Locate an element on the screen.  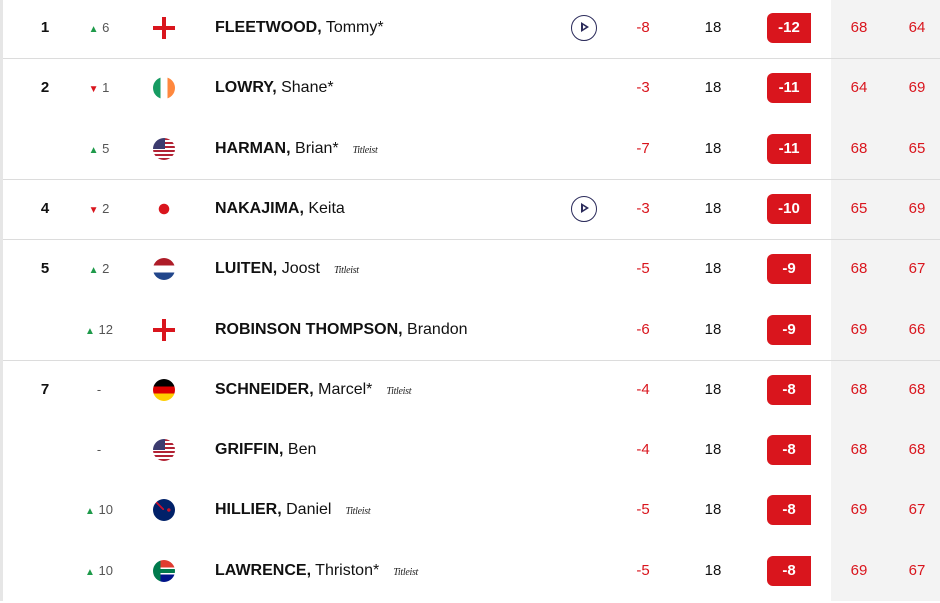
first-name: Marcel* is located at coordinates (345, 389).